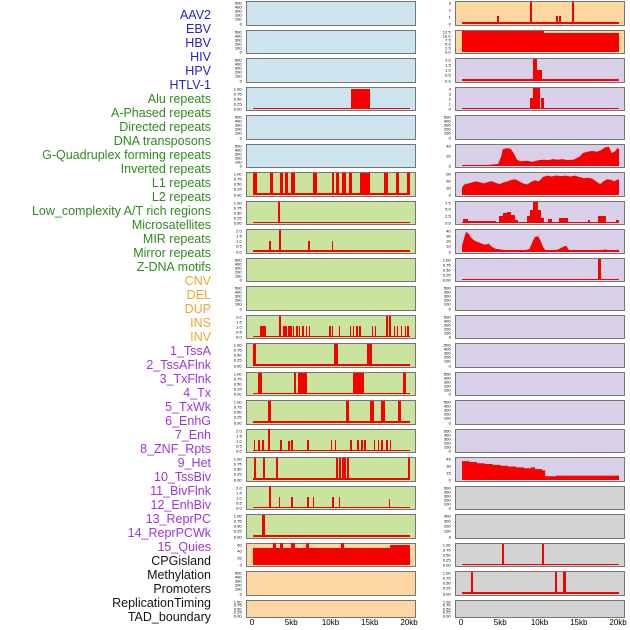  What do you see at coordinates (447, 36) in the screenshot?
I see `y-tick-label: 10.0` at bounding box center [447, 36].